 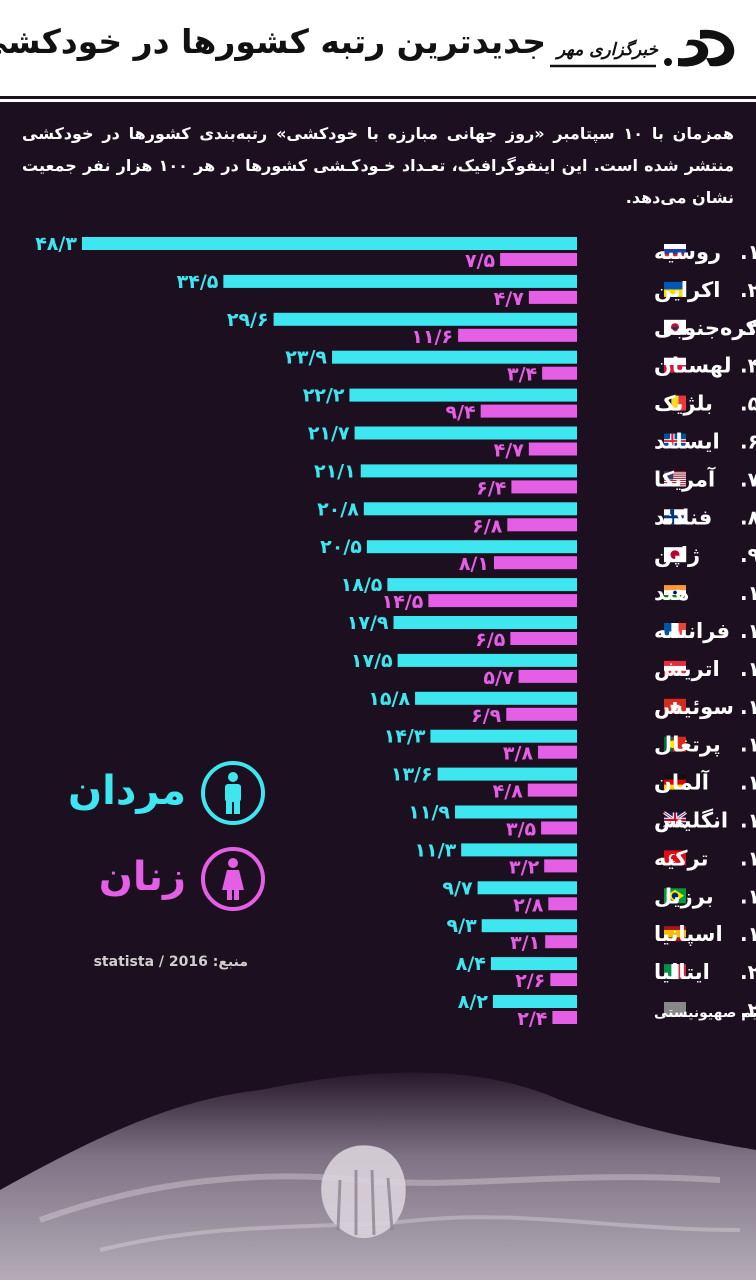 I want to click on header-divider, so click(x=378, y=100).